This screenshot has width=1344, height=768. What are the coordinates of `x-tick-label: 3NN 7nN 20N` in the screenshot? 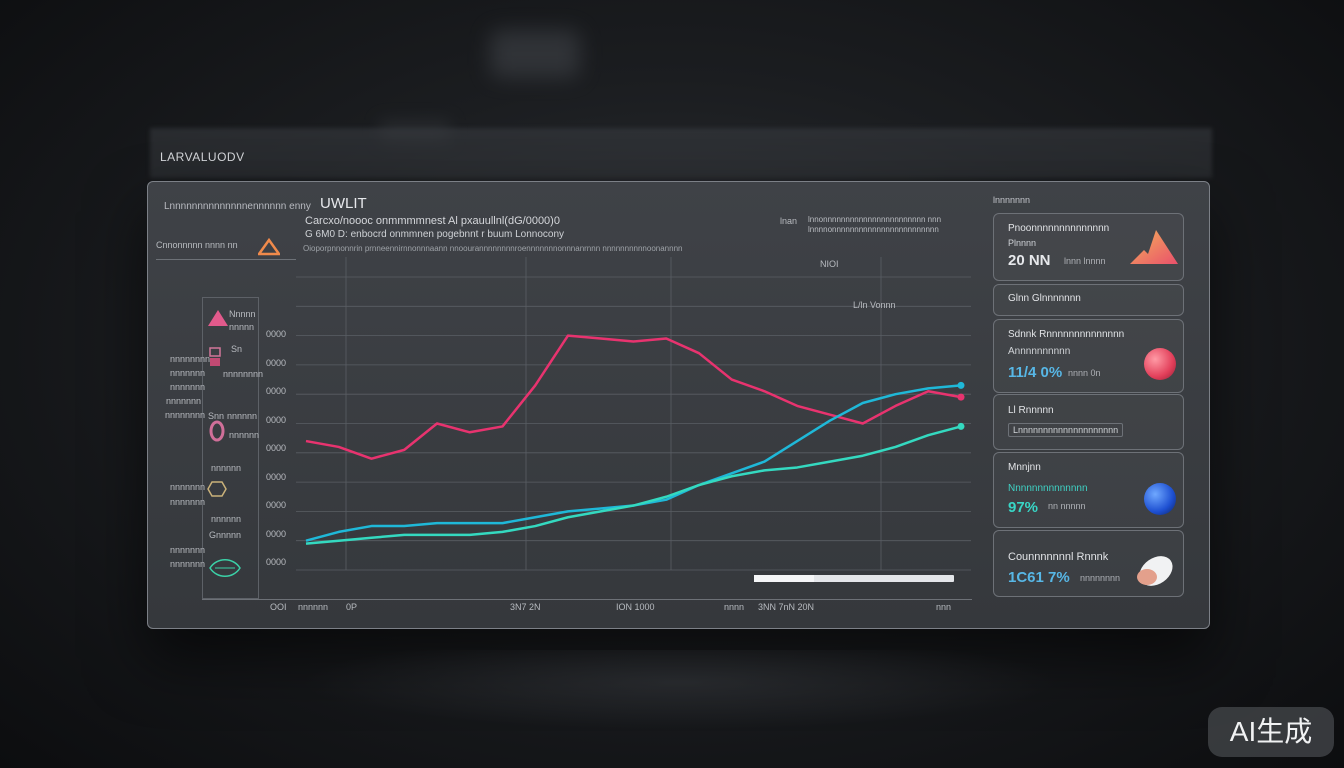 It's located at (786, 607).